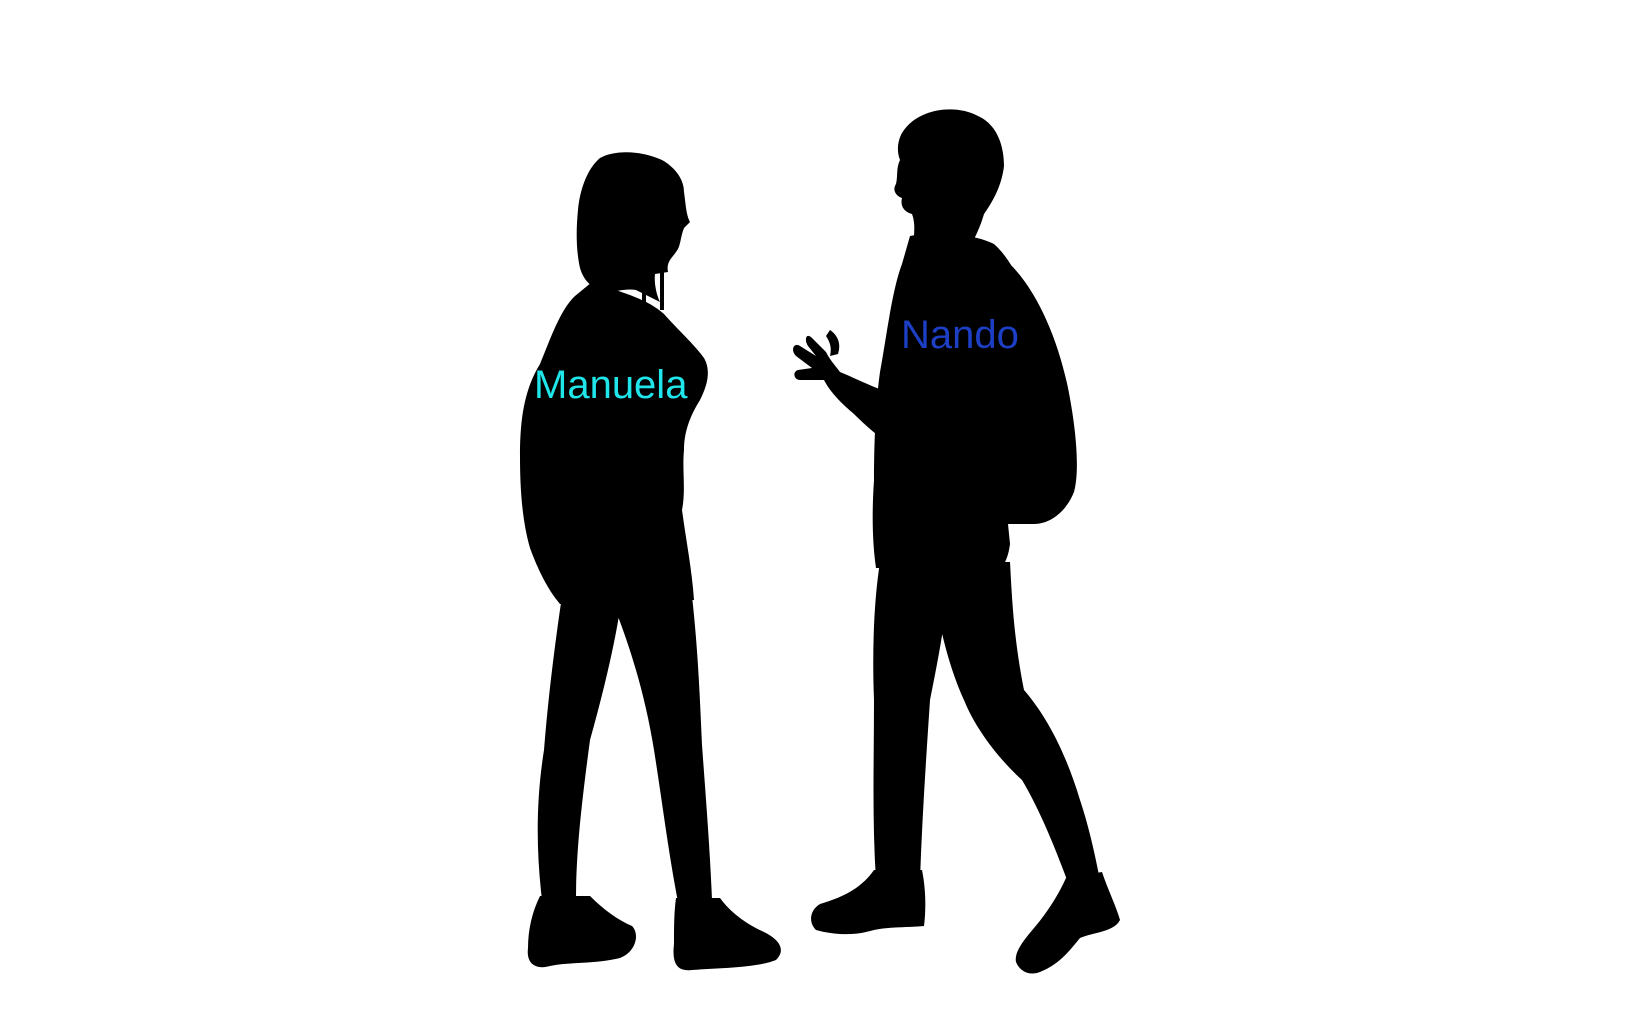 The width and height of the screenshot is (1652, 1036). What do you see at coordinates (868, 902) in the screenshot?
I see `man-shoe-left` at bounding box center [868, 902].